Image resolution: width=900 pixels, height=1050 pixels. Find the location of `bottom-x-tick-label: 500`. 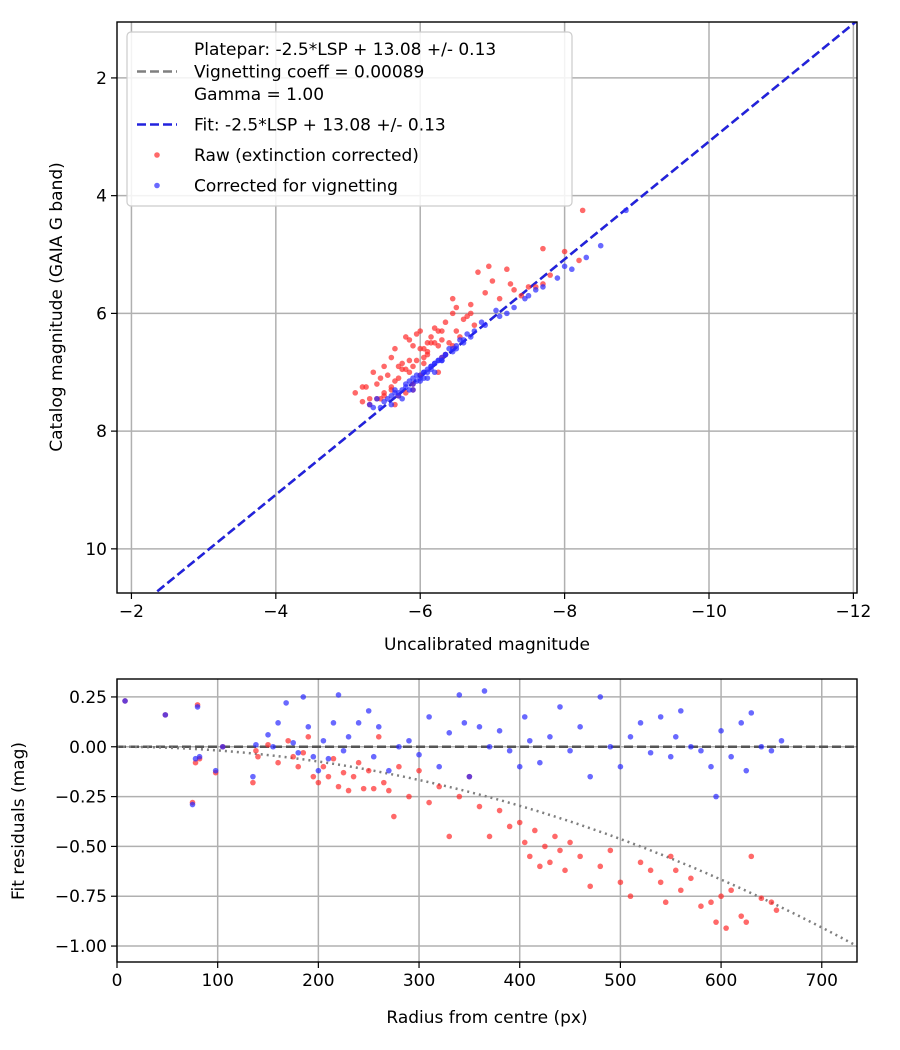

bottom-x-tick-label: 500 is located at coordinates (620, 981).